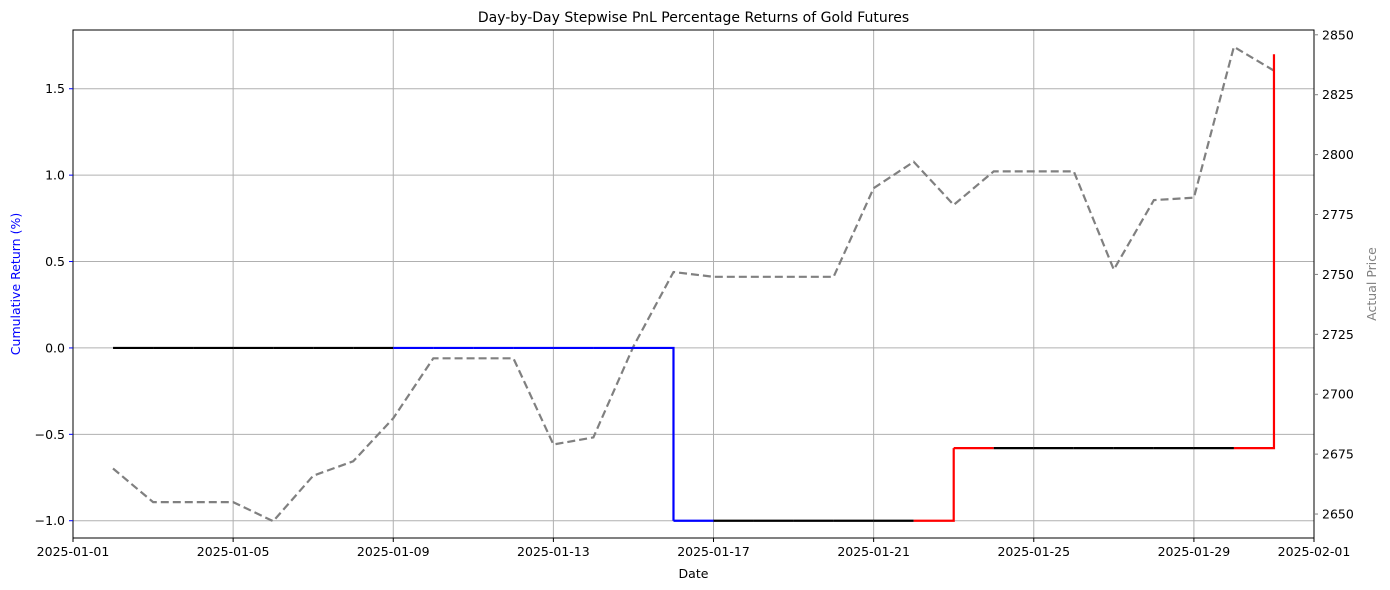 The width and height of the screenshot is (1390, 590). Describe the element at coordinates (54, 304) in the screenshot. I see `y-axis-left: −1.0 −0.5 0.0 0.5 1.0 1.5` at that location.